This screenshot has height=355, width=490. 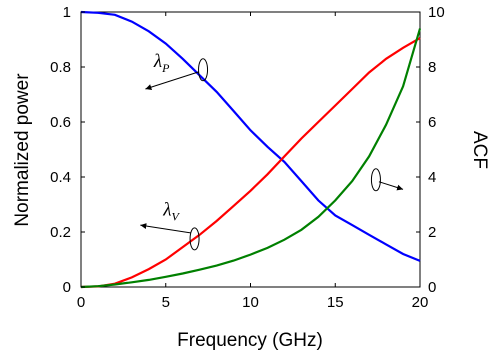 I want to click on annotation-arrow-acf, so click(x=391, y=186).